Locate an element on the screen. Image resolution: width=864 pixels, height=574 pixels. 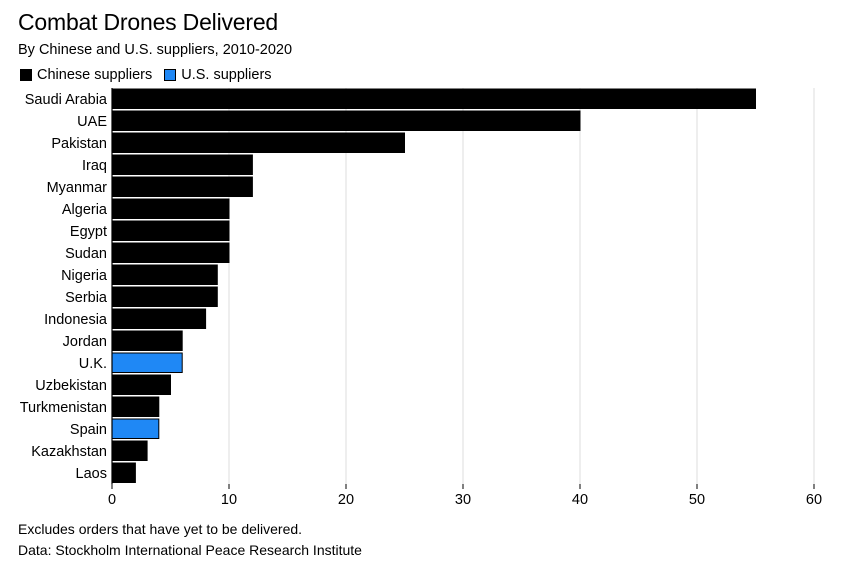
bar-nigeria is located at coordinates (164, 274).